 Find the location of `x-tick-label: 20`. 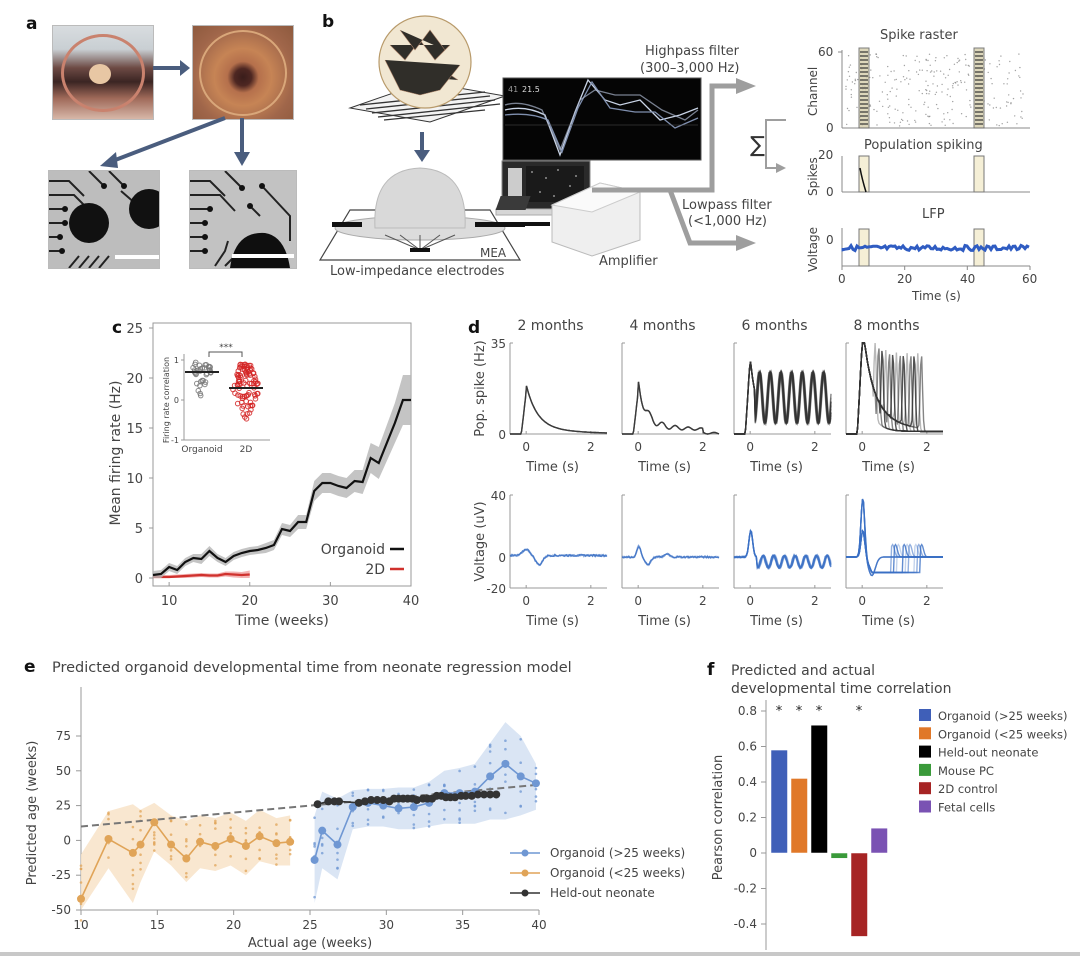

x-tick-label: 20 is located at coordinates (249, 601).